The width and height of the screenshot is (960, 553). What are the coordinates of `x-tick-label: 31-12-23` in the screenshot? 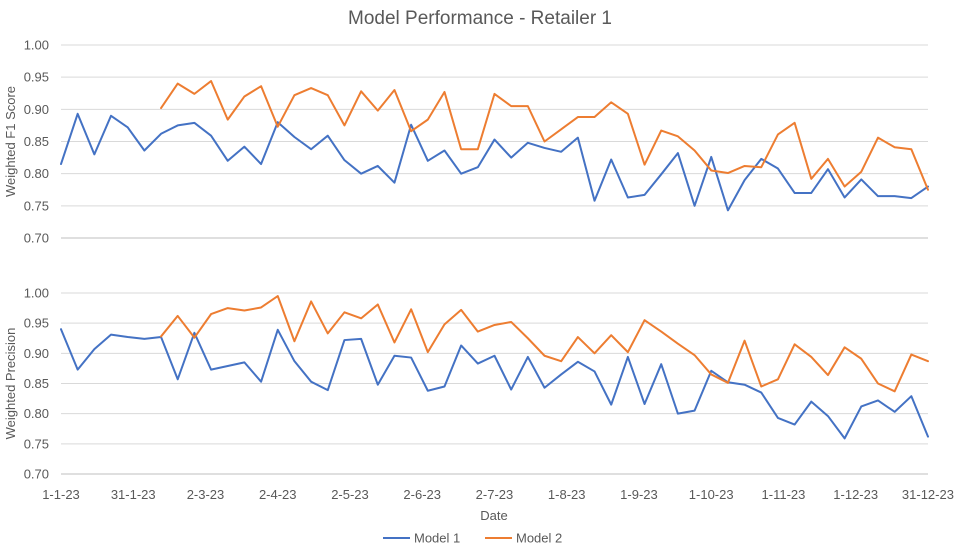 It's located at (928, 494).